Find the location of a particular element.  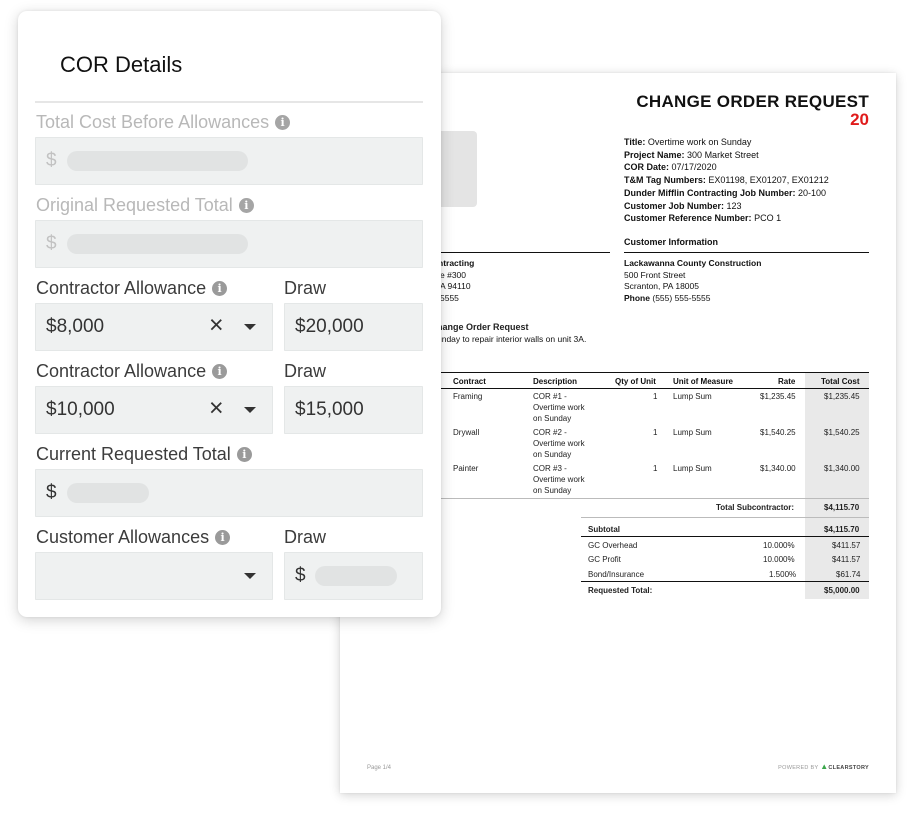

table-header-rule is located at coordinates (647, 388).